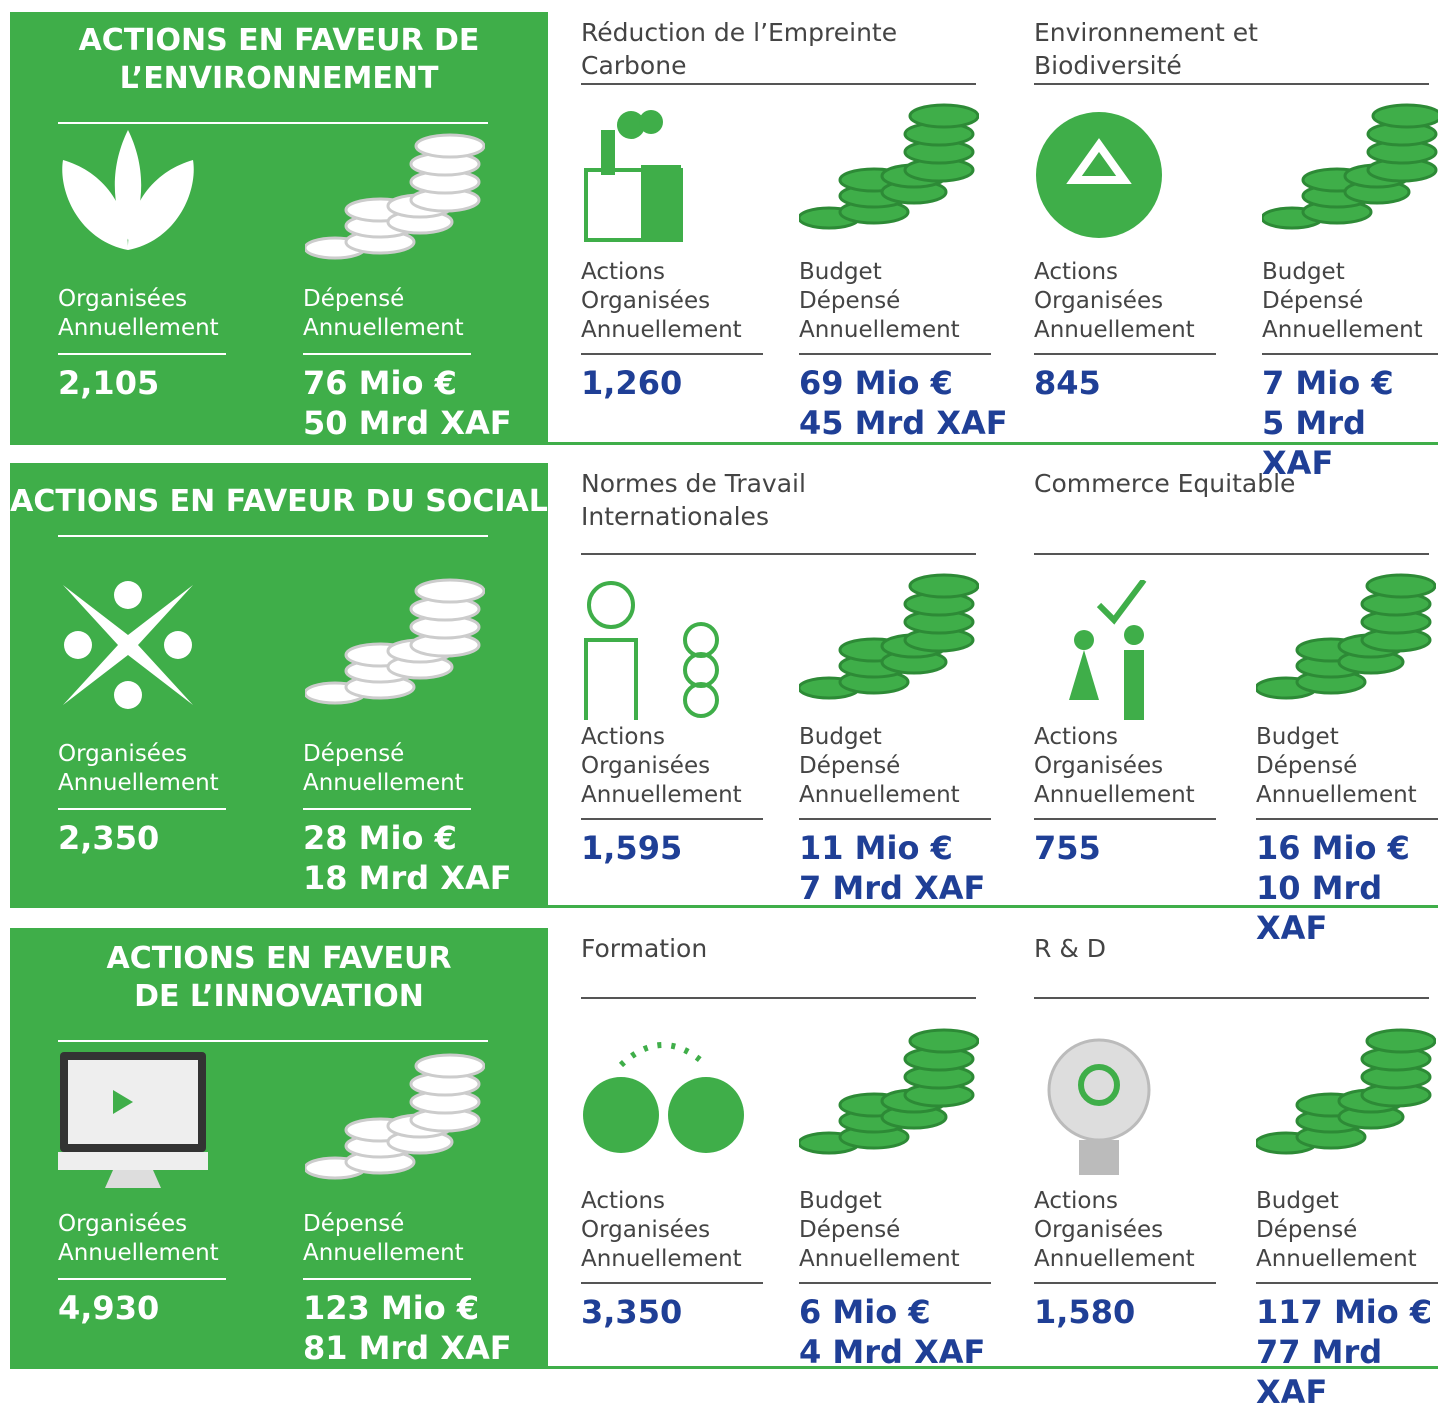 This screenshot has width=1438, height=1412. What do you see at coordinates (632, 848) in the screenshot?
I see `item-value: 1,595` at bounding box center [632, 848].